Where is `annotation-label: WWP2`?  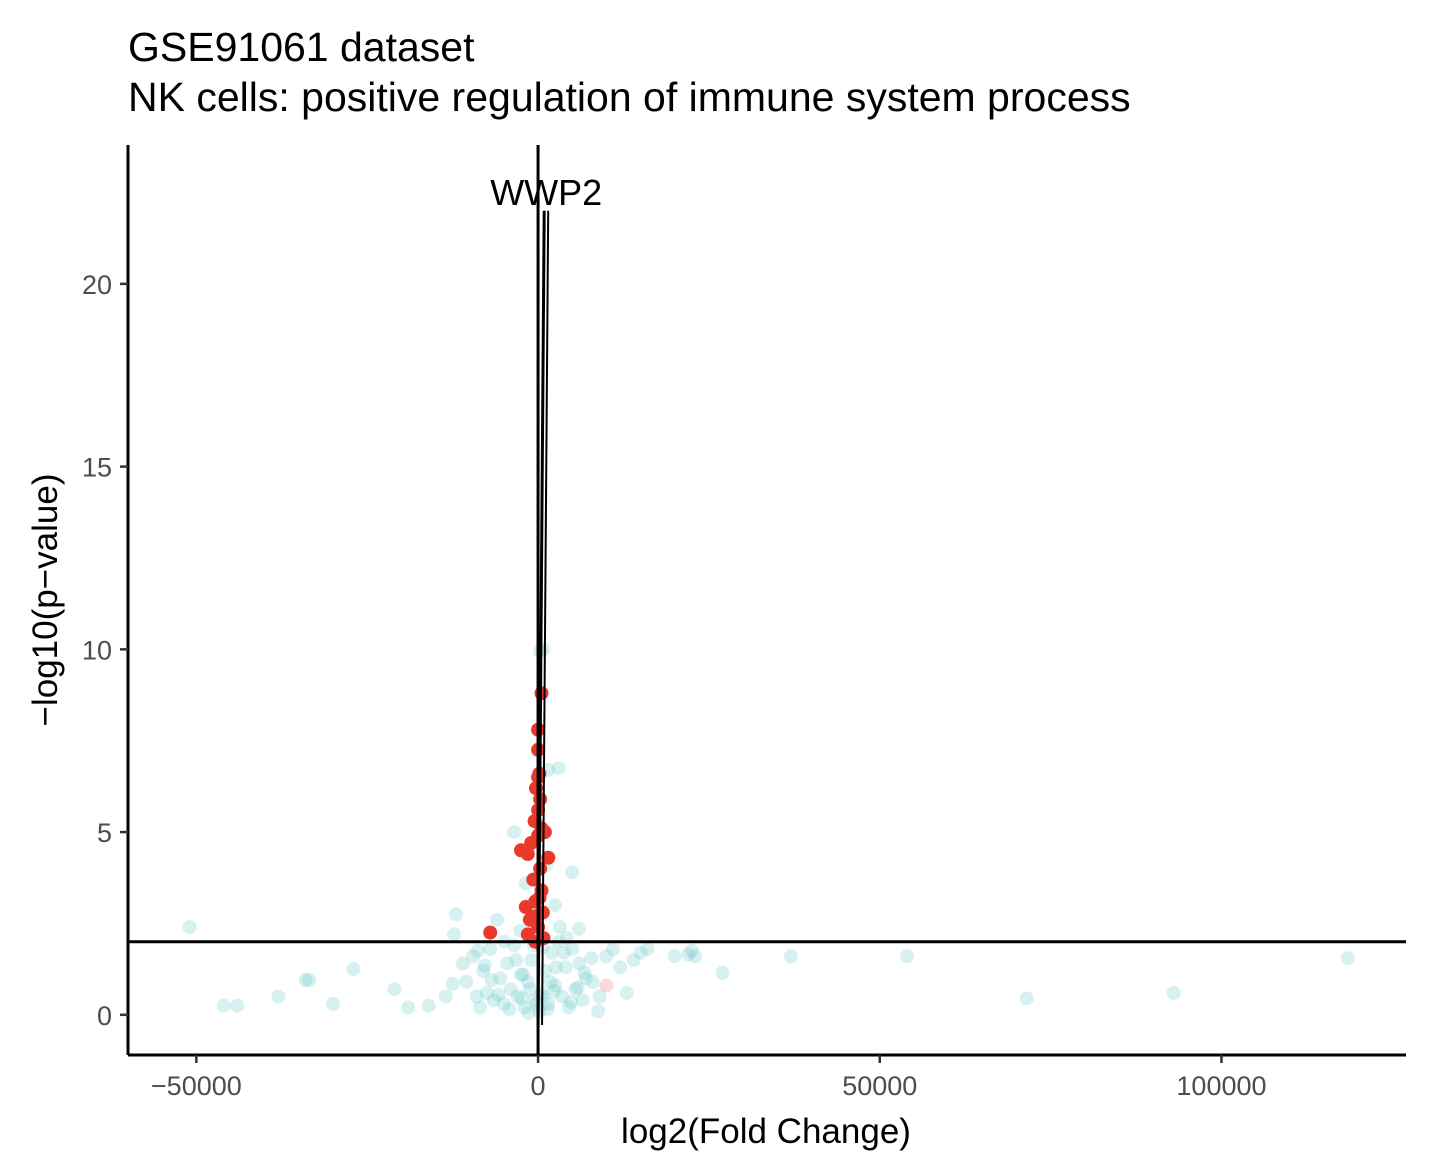 annotation-label: WWP2 is located at coordinates (546, 192).